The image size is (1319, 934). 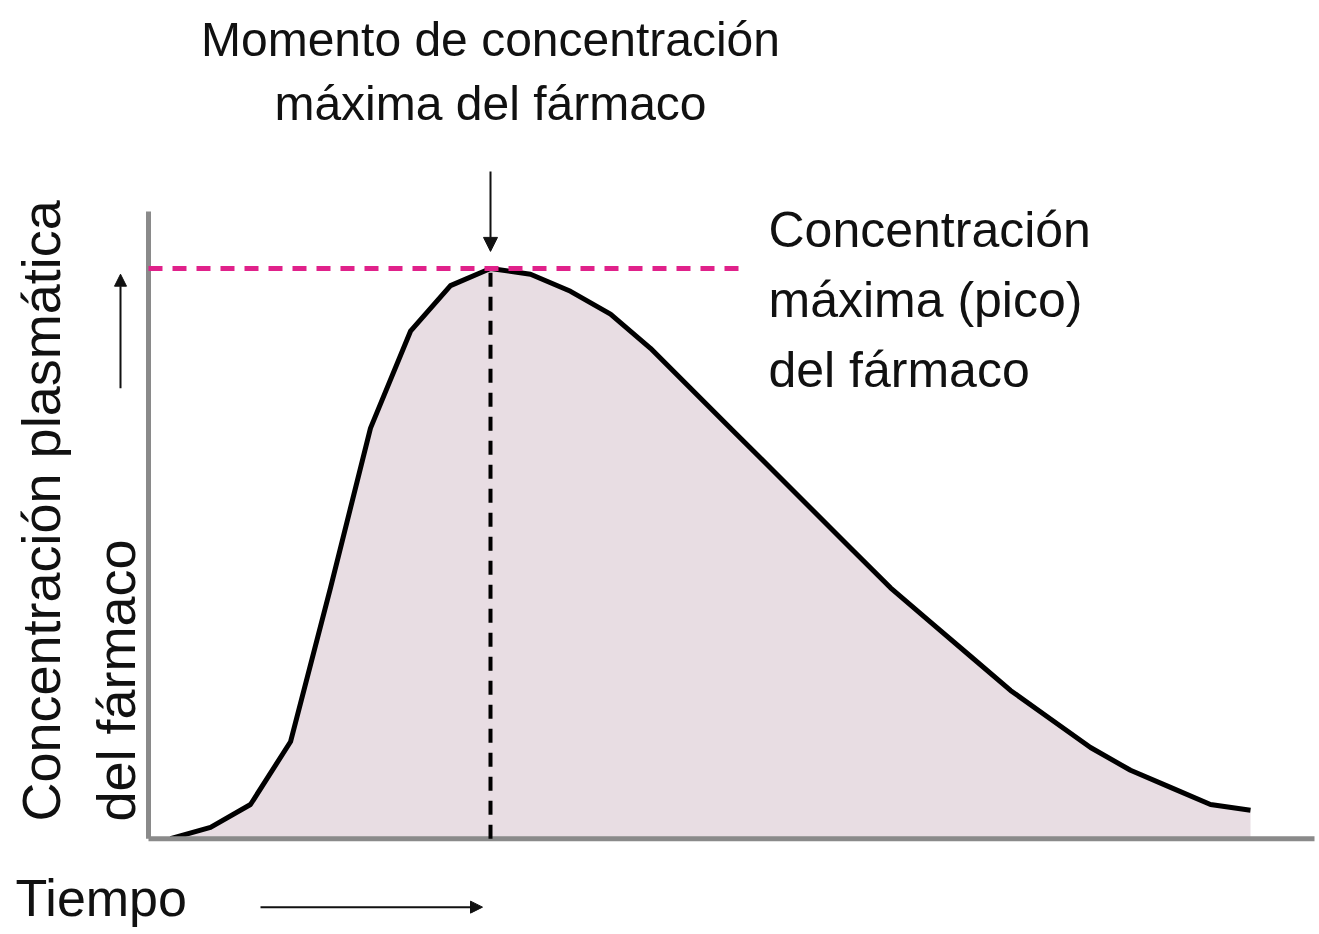 What do you see at coordinates (929, 300) in the screenshot?
I see `annotation: Concentración máxima (pico) del fármaco` at bounding box center [929, 300].